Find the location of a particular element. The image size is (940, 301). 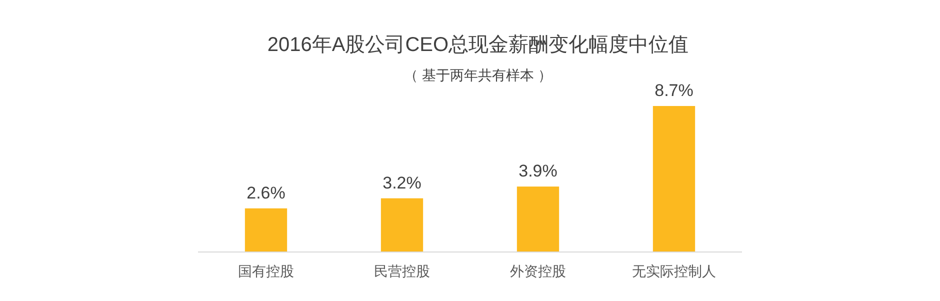

data-label: 2.6% is located at coordinates (266, 192).